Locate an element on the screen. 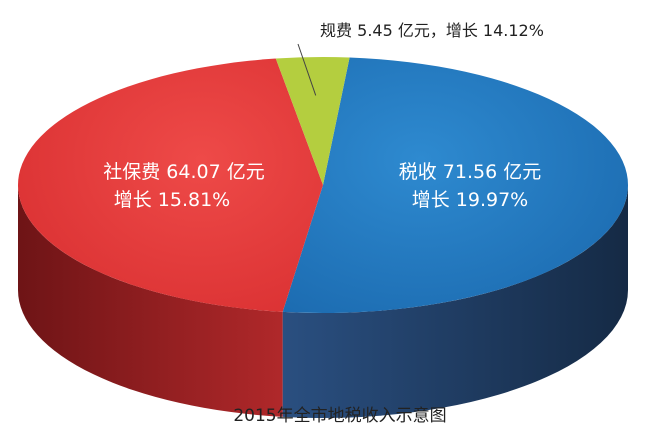 Image resolution: width=650 pixels, height=441 pixels. fees-label: 规费 5.45 亿元，增长 14.12% is located at coordinates (432, 30).